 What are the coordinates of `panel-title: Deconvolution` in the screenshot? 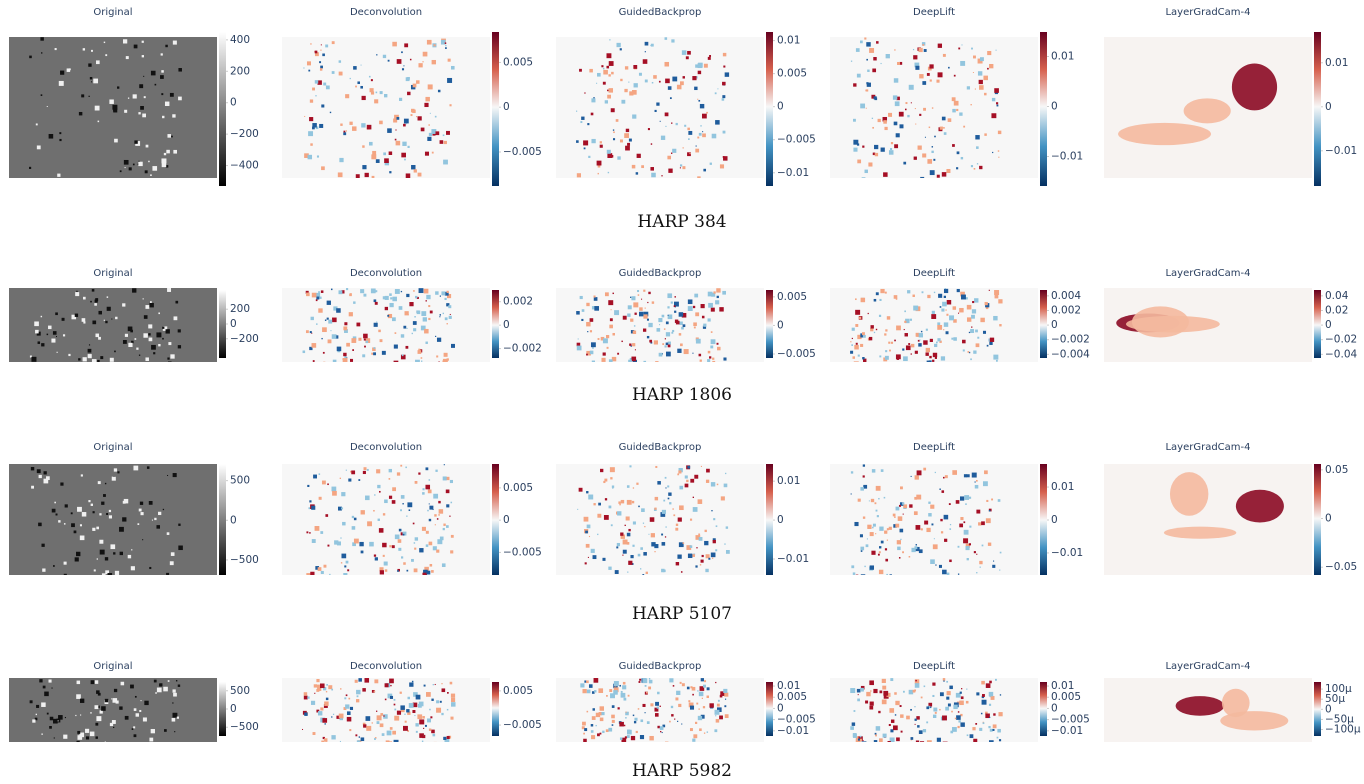 It's located at (386, 12).